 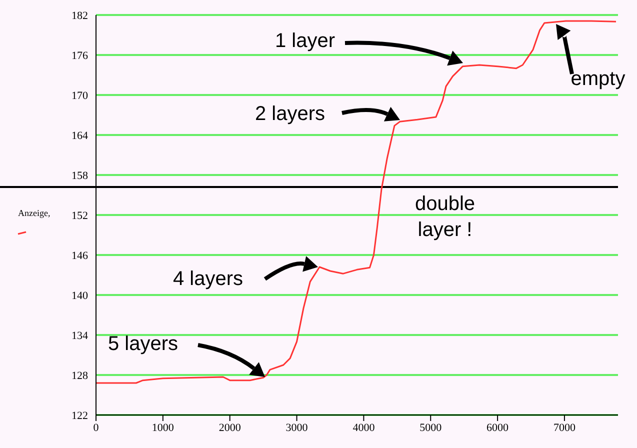 I want to click on annotation: 2 layers, so click(x=290, y=114).